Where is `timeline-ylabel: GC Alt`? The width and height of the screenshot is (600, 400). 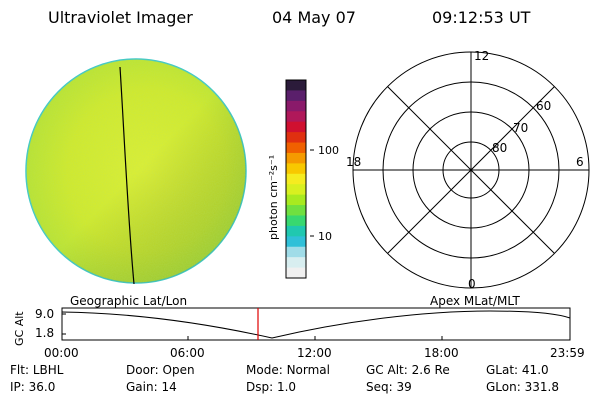 timeline-ylabel: GC Alt is located at coordinates (19, 328).